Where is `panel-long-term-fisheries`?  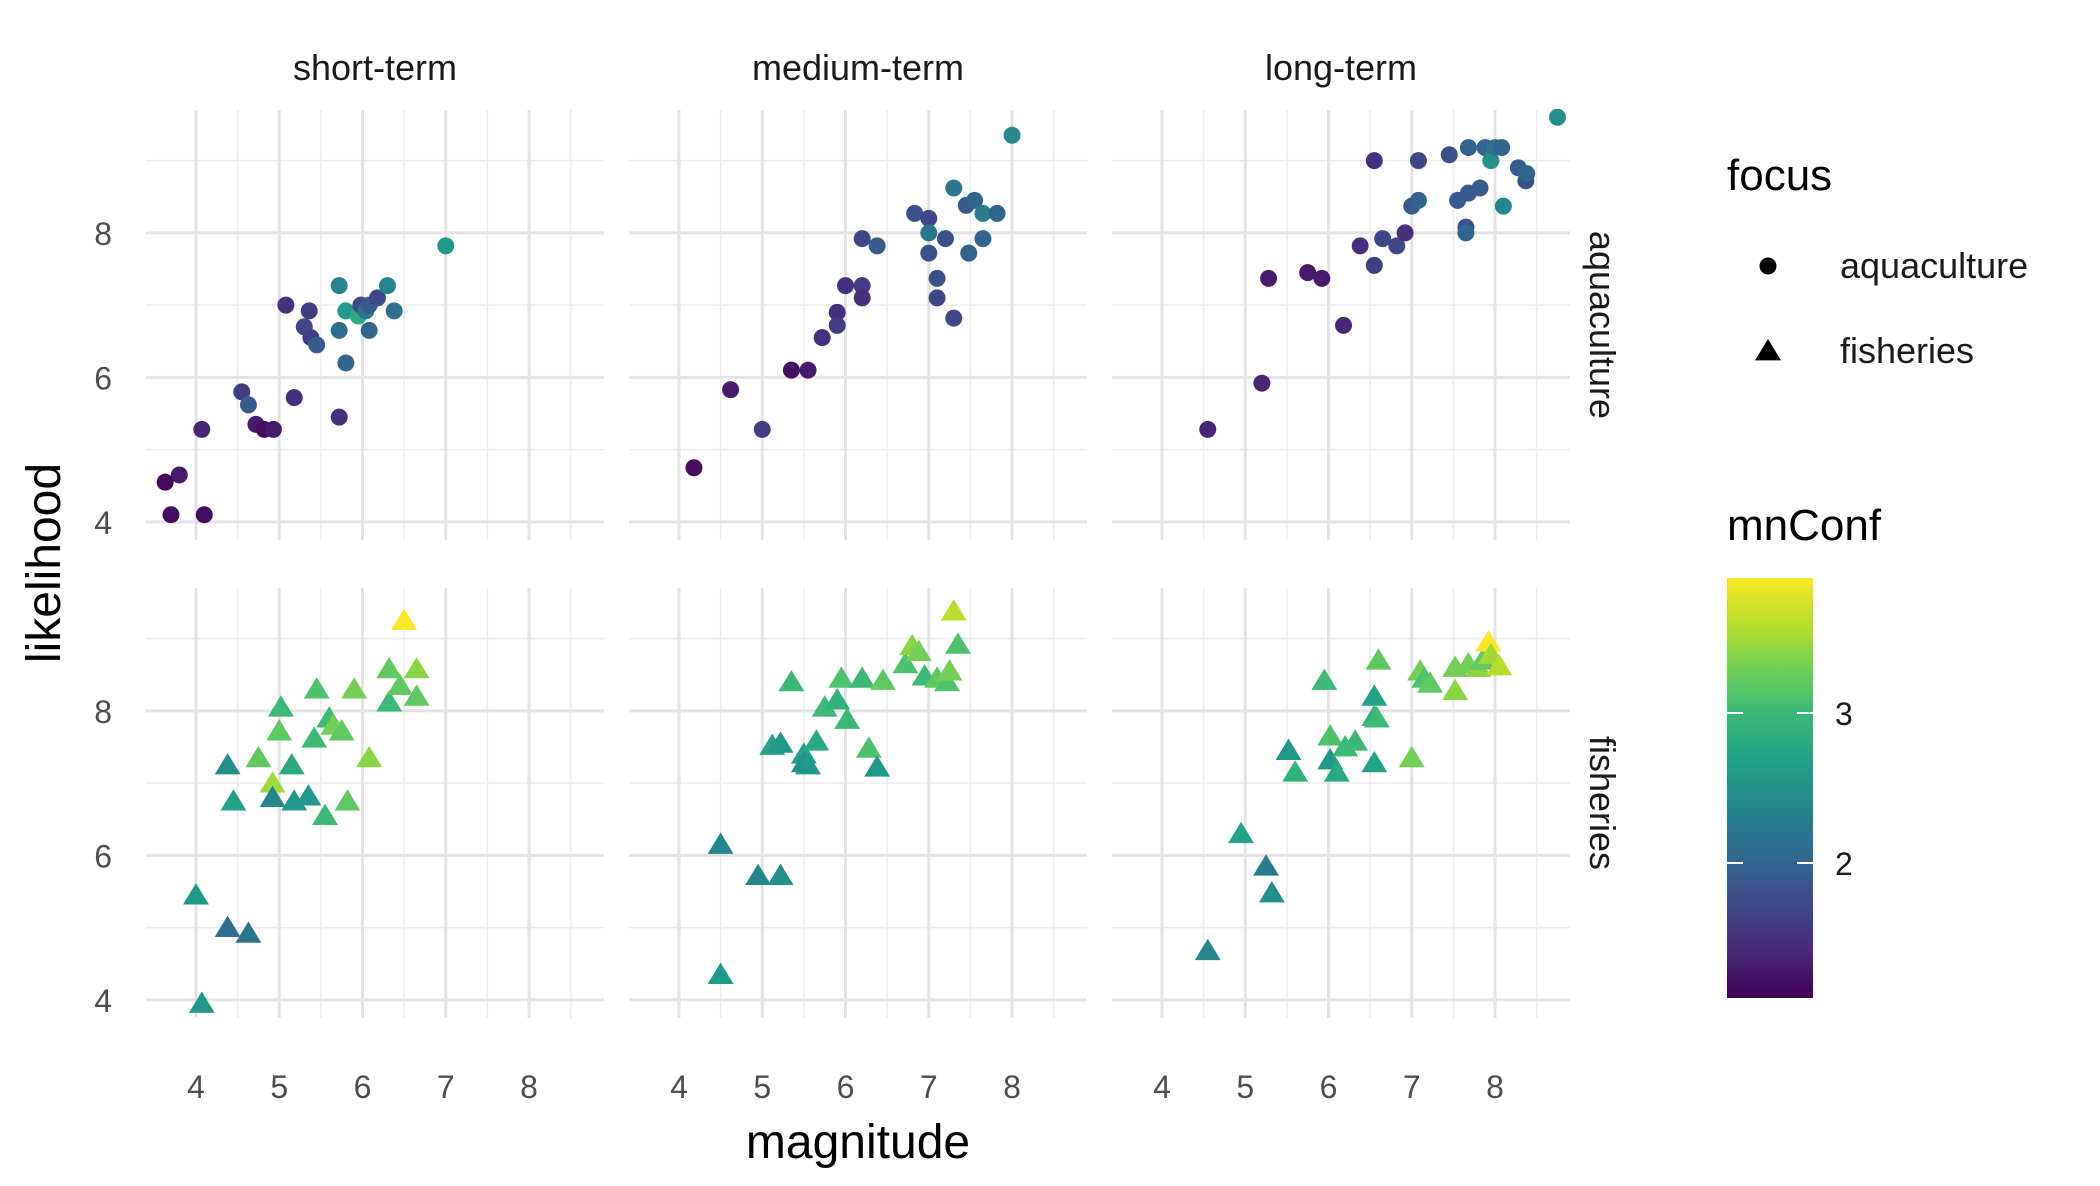
panel-long-term-fisheries is located at coordinates (1341, 803).